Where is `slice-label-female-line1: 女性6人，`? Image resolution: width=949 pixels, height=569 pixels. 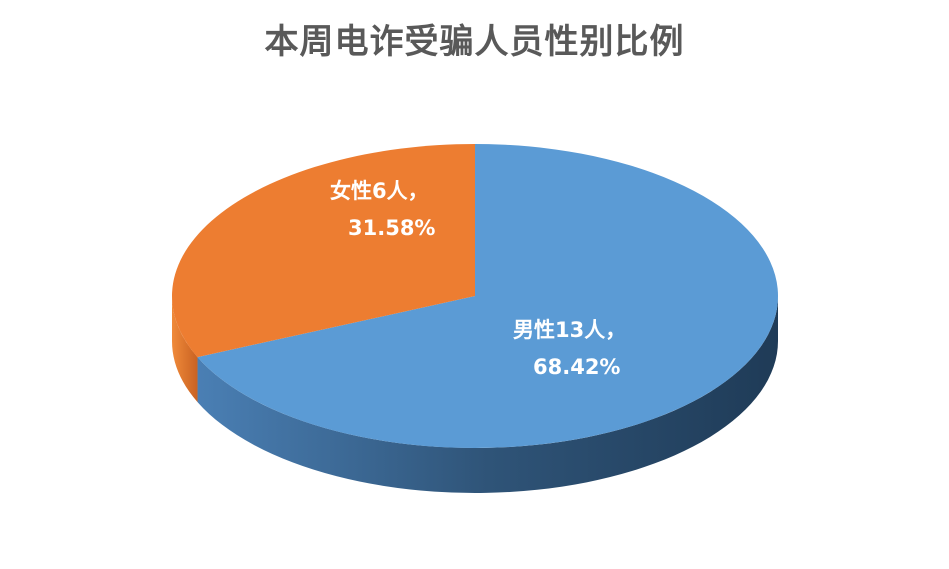 slice-label-female-line1: 女性6人， is located at coordinates (379, 191).